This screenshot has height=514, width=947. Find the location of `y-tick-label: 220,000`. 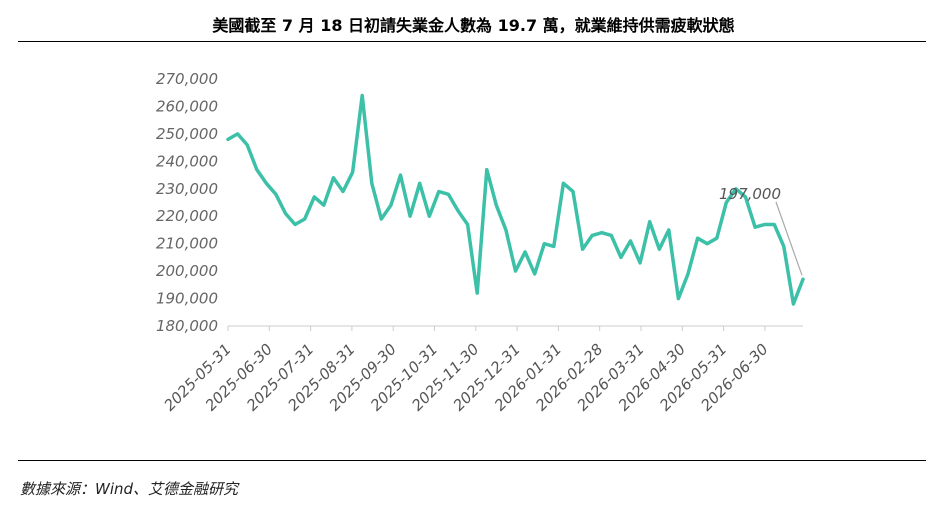

y-tick-label: 220,000 is located at coordinates (187, 216).